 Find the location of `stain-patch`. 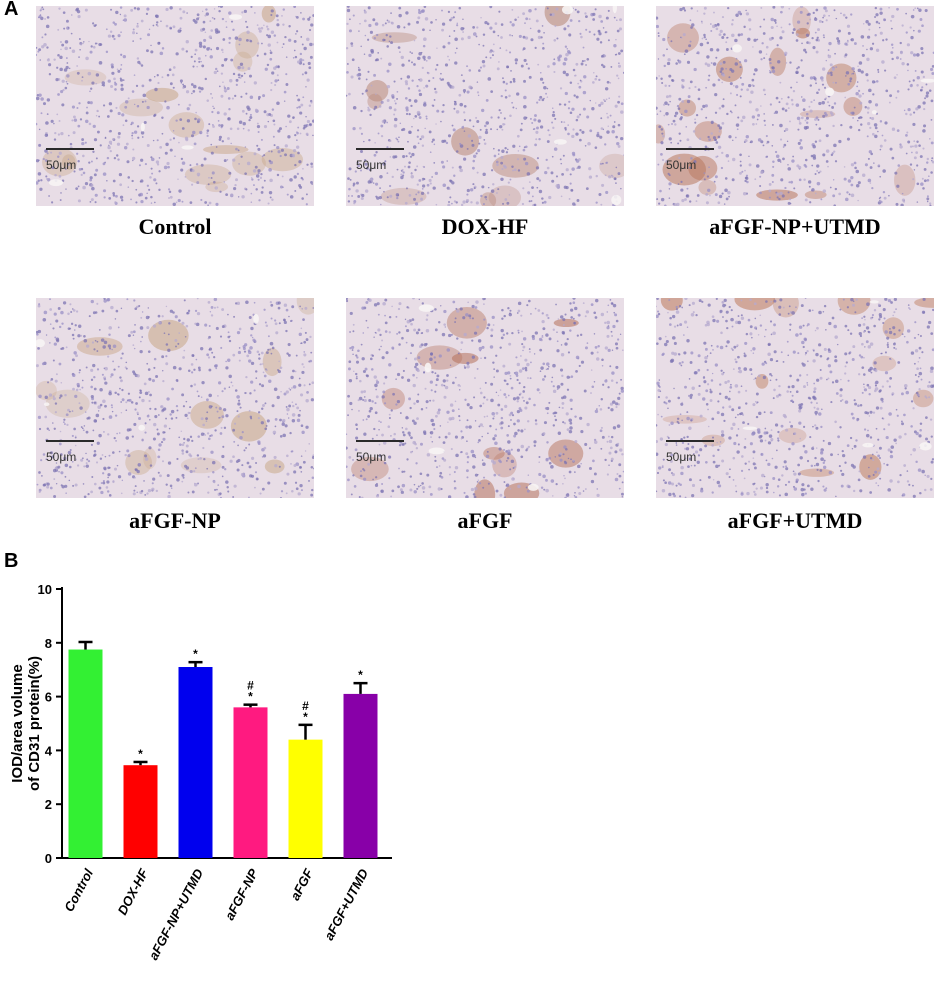

stain-patch is located at coordinates (793, 435).